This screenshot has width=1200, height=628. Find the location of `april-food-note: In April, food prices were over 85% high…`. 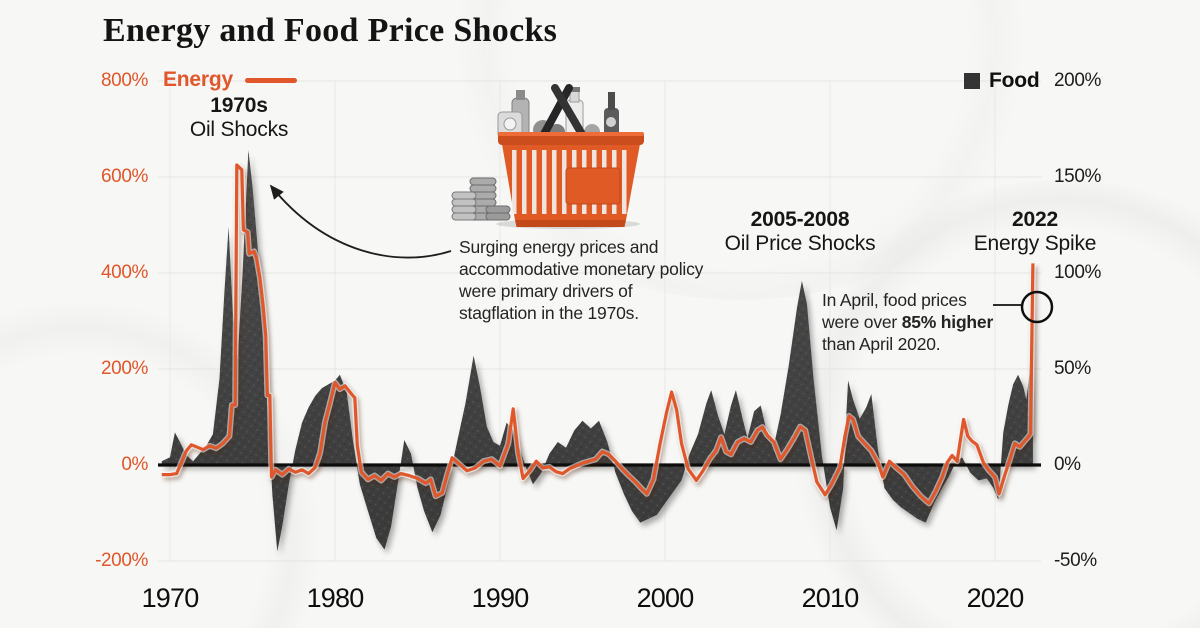

april-food-note: In April, food prices were over 85% high… is located at coordinates (913, 322).